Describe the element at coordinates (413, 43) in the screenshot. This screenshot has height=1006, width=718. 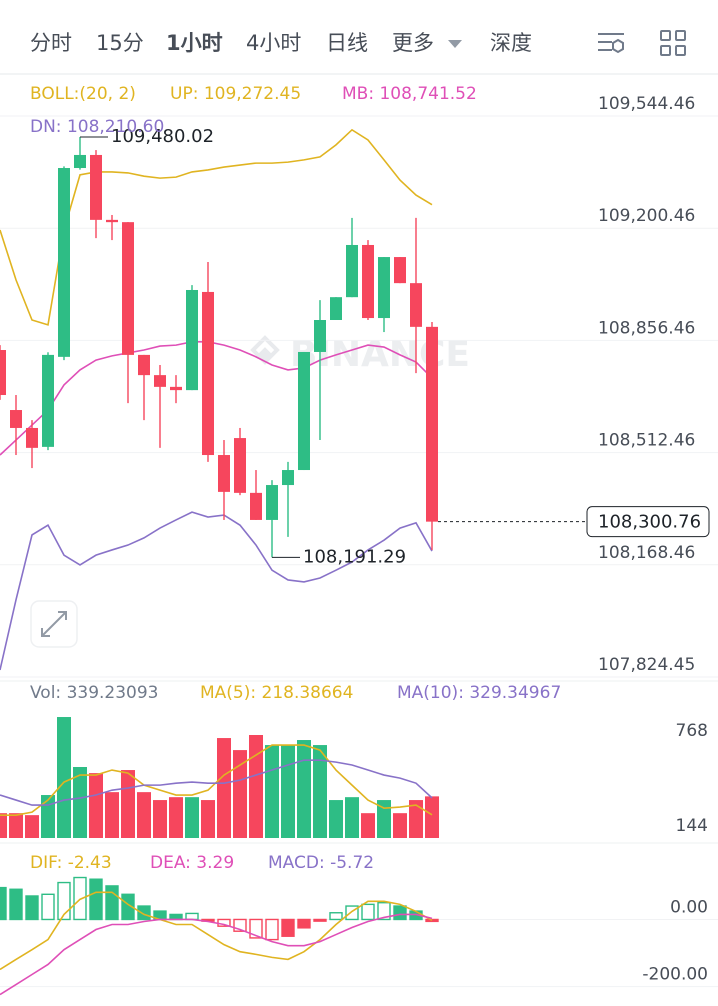
I see `interval-tab: 更多` at that location.